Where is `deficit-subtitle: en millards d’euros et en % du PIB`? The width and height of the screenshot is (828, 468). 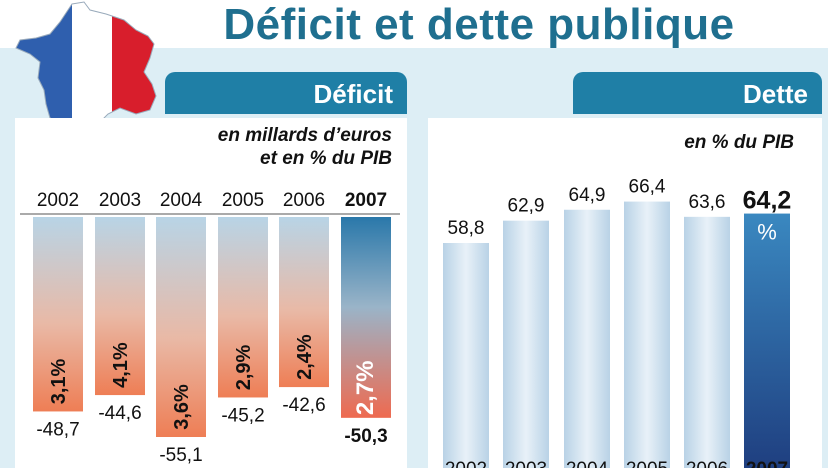
deficit-subtitle: en millards d’euros et en % du PIB is located at coordinates (262, 147).